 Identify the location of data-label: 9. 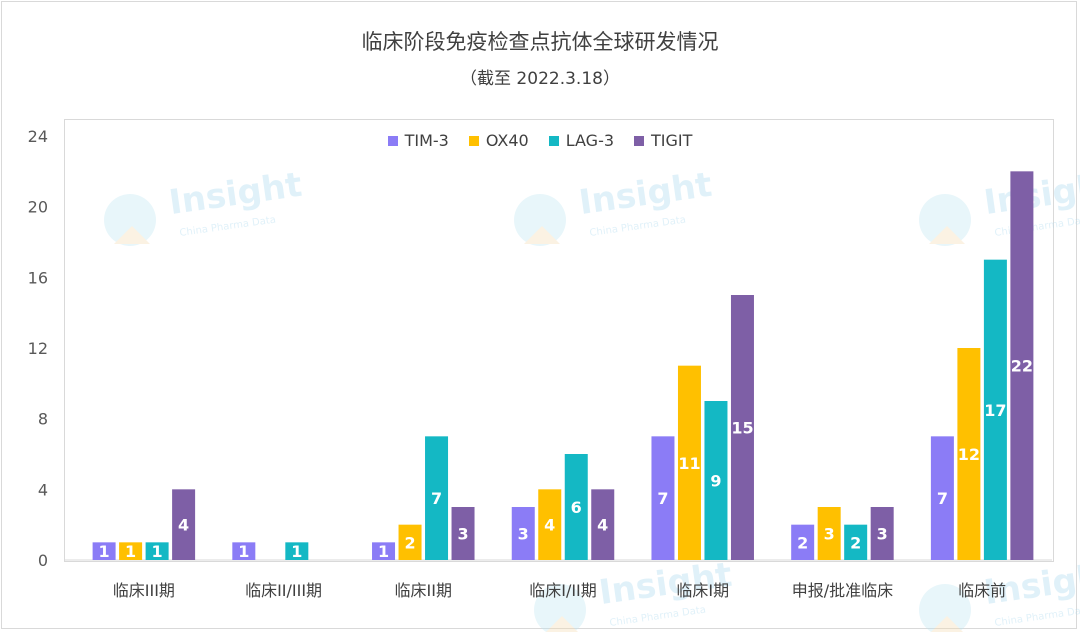
(715, 481).